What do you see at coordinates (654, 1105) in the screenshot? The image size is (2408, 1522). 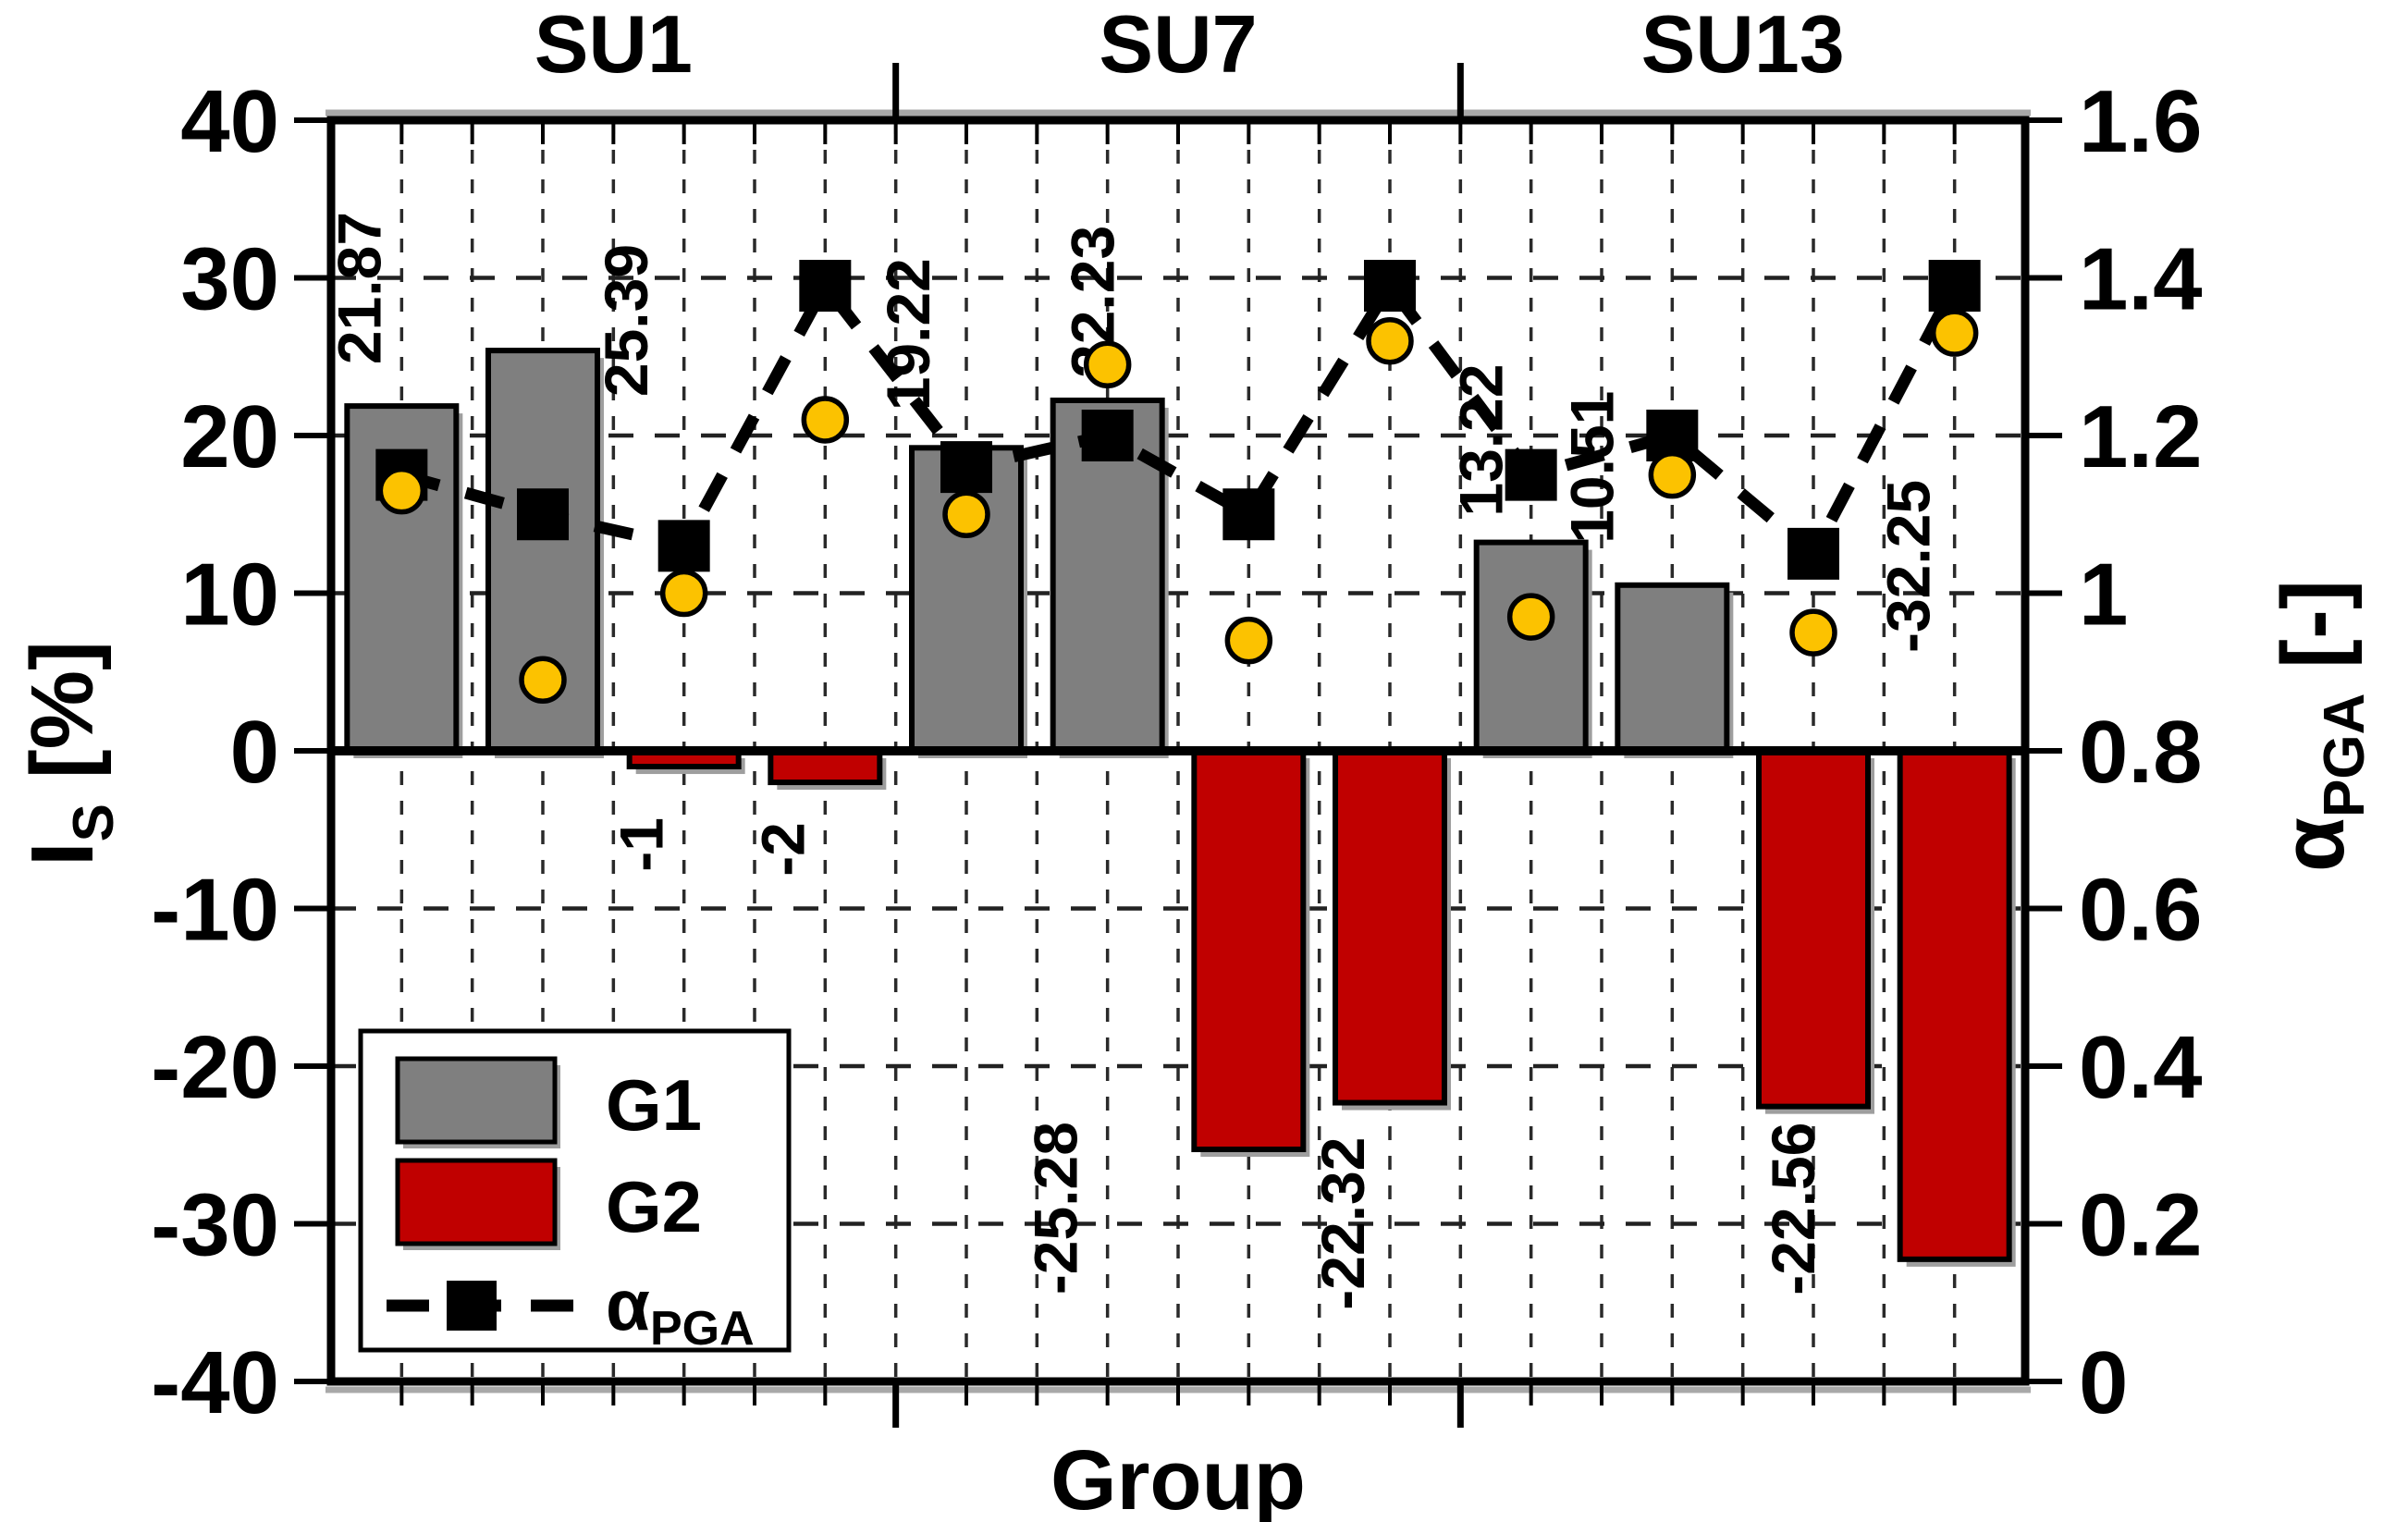 I see `legend-label-g1: G1` at bounding box center [654, 1105].